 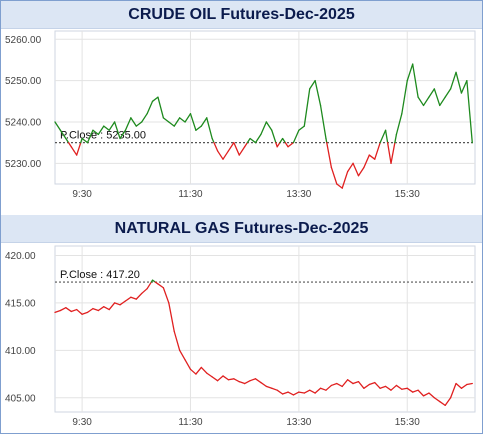 I want to click on y-tick-label: 5230.00, so click(x=23, y=164).